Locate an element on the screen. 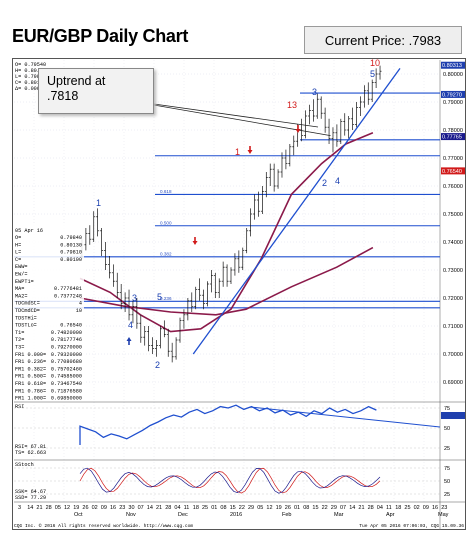  y-tick-label: 0.69000 is located at coordinates (453, 383).